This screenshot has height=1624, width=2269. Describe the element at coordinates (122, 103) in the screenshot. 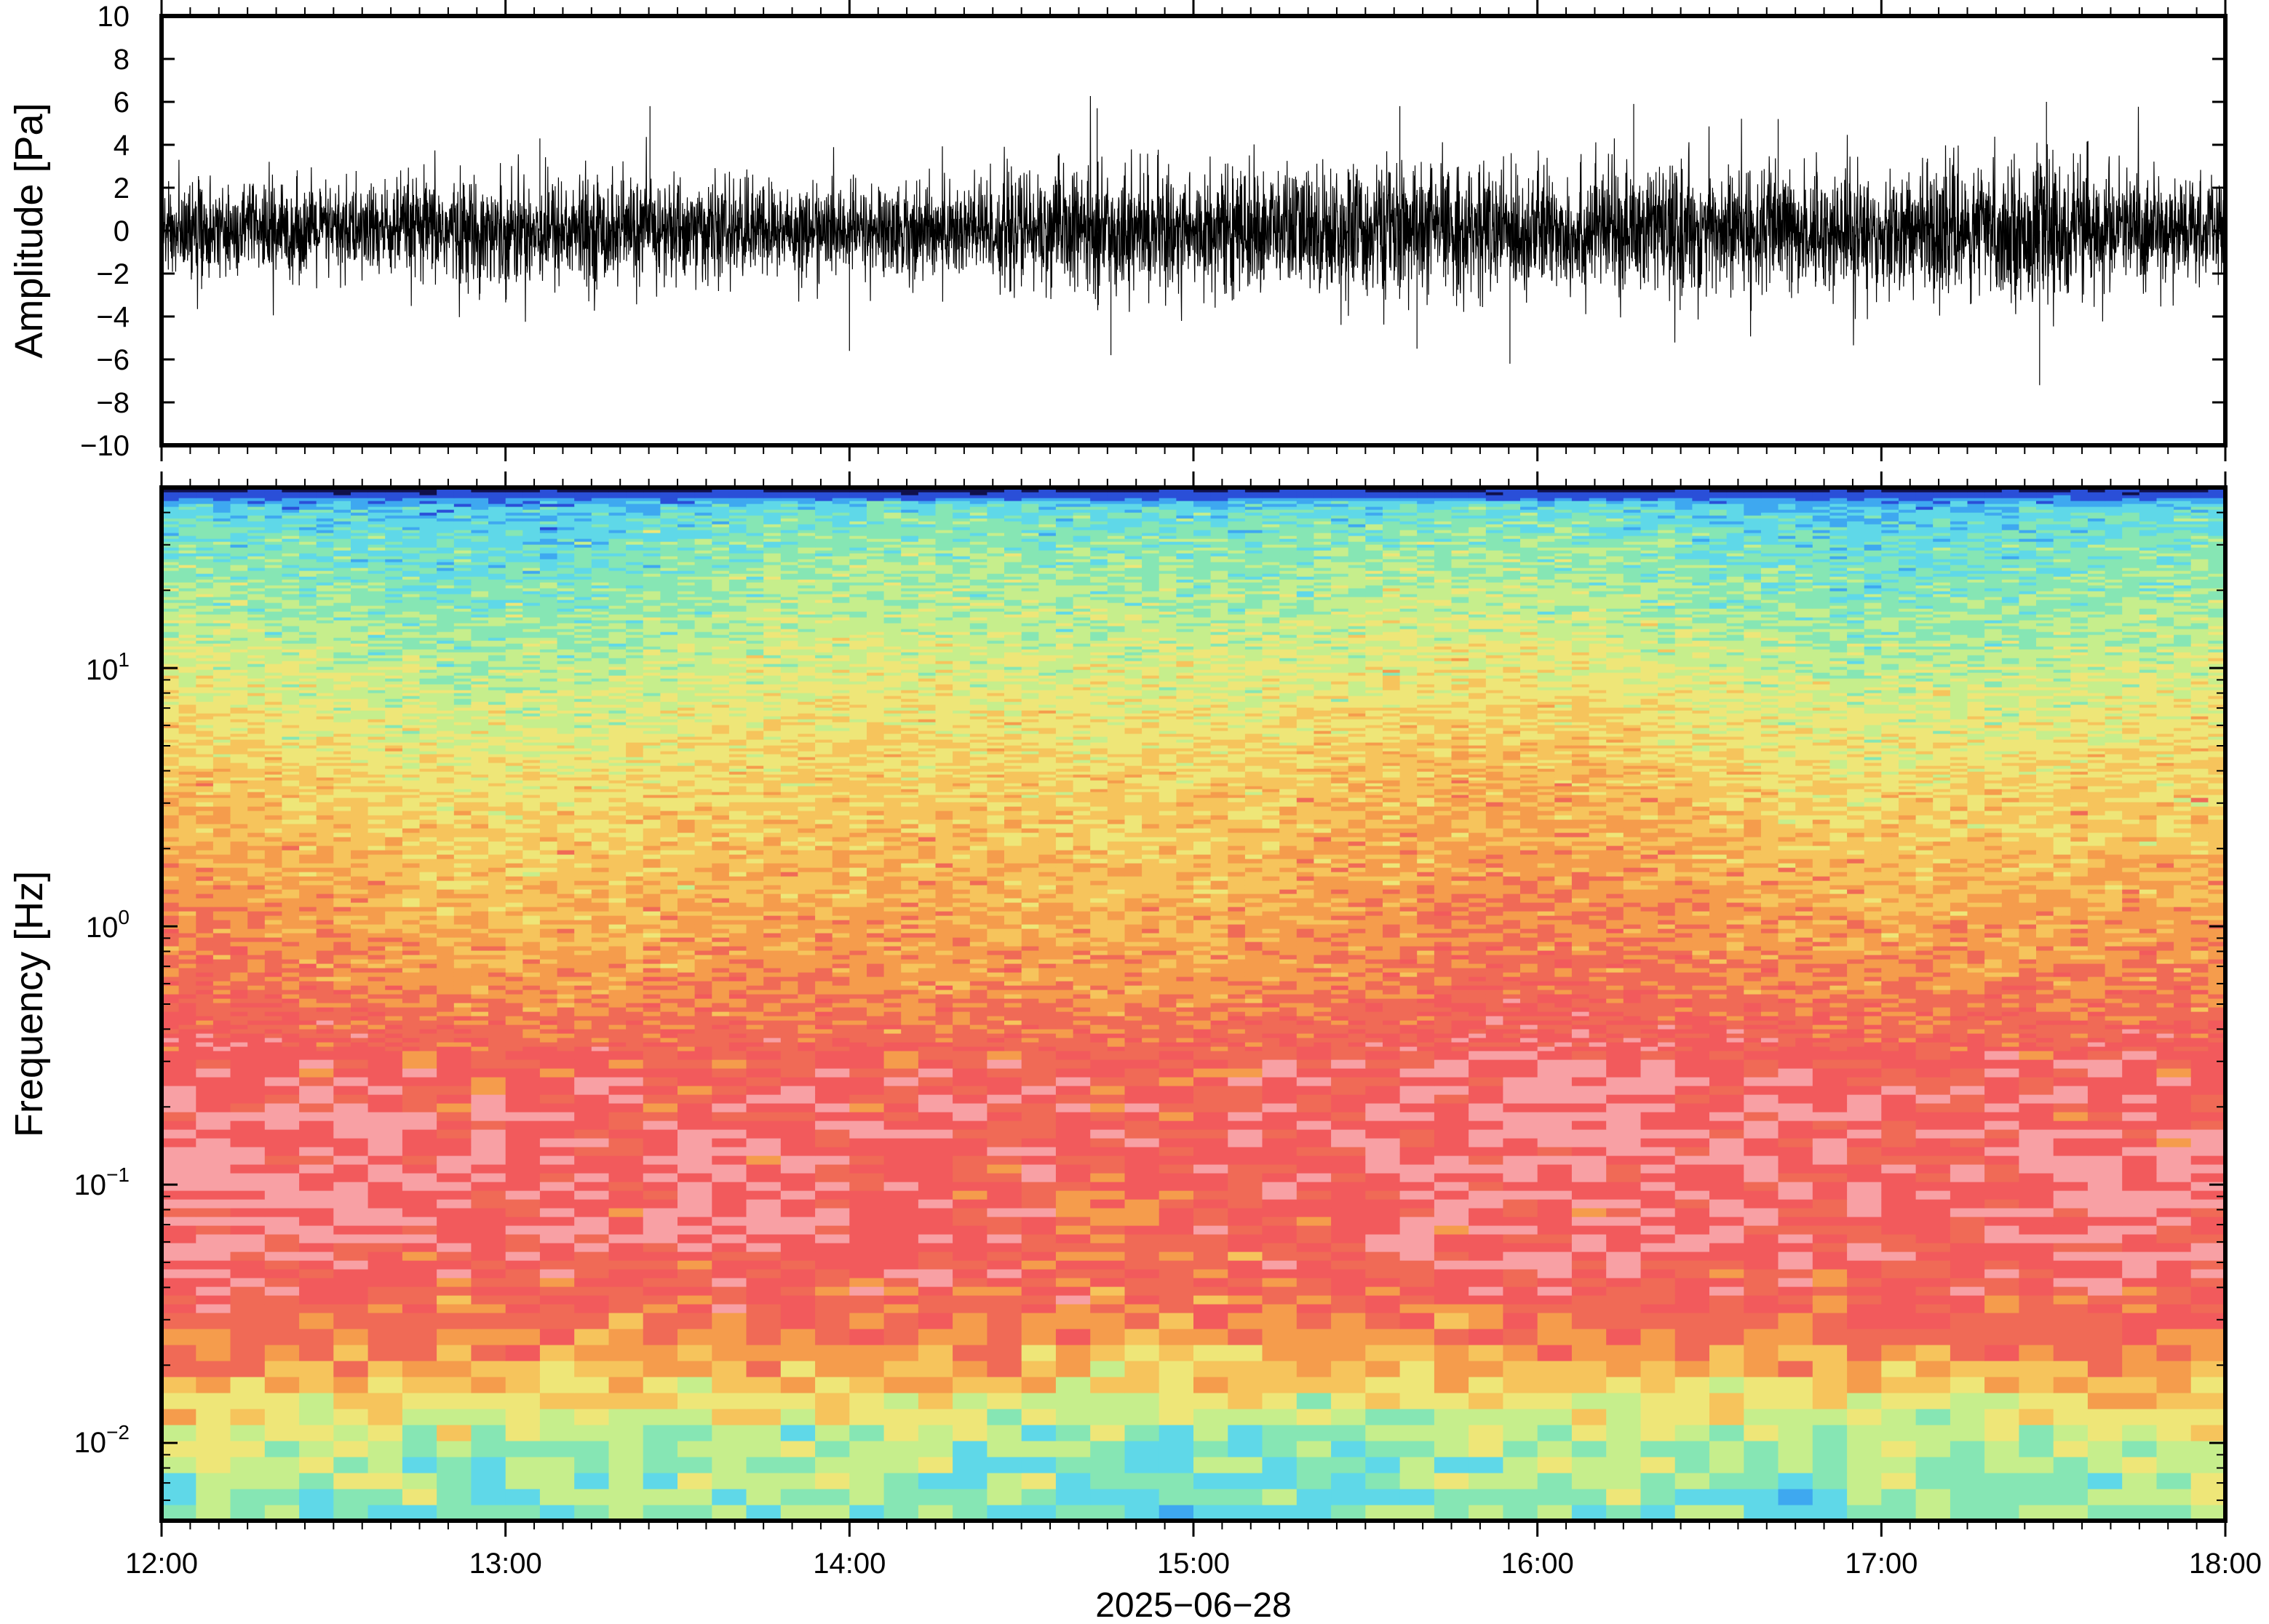

I see `waveform-y-tick-label: 6` at that location.